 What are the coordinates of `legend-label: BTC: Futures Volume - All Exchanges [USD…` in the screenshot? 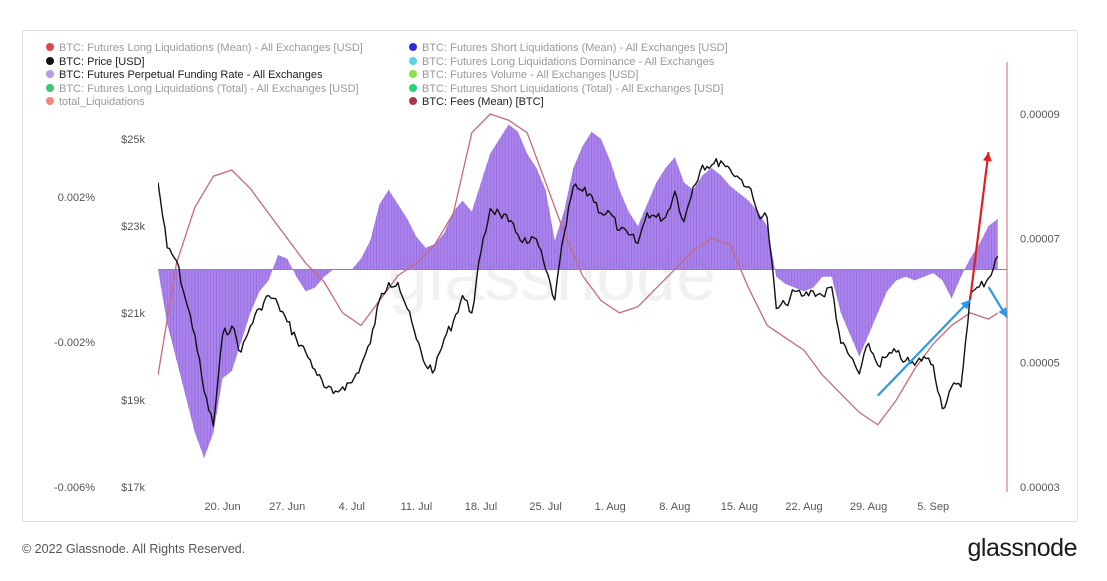 It's located at (530, 75).